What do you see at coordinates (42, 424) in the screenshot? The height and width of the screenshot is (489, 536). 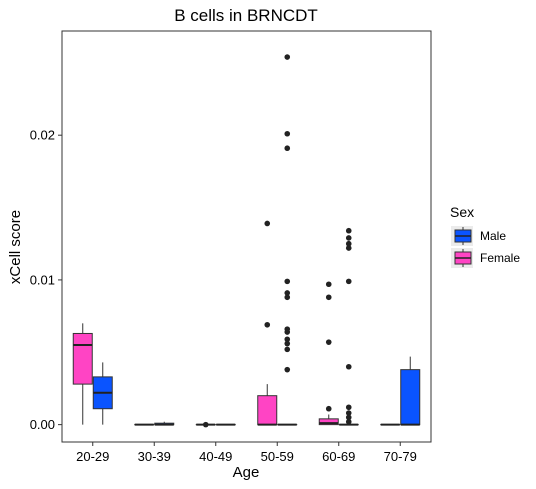 I see `y-tick-label: 0.00` at bounding box center [42, 424].